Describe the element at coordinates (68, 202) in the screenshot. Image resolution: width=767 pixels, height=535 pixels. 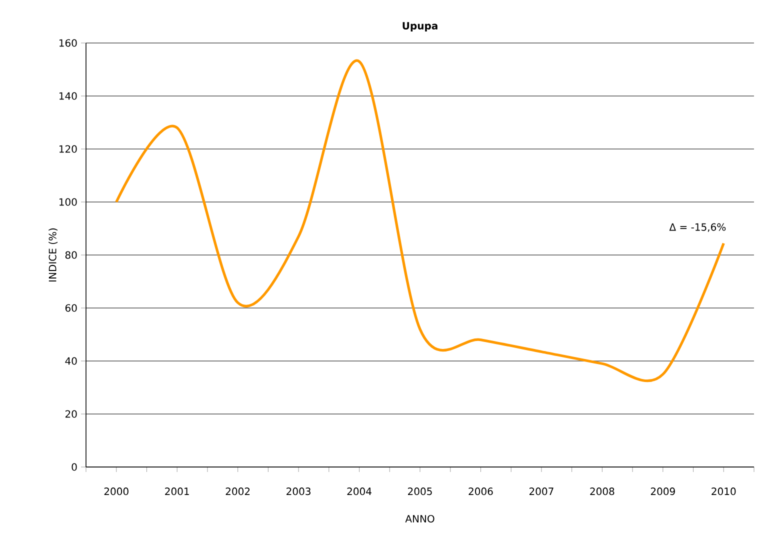
I see `y-tick-label: 100` at that location.